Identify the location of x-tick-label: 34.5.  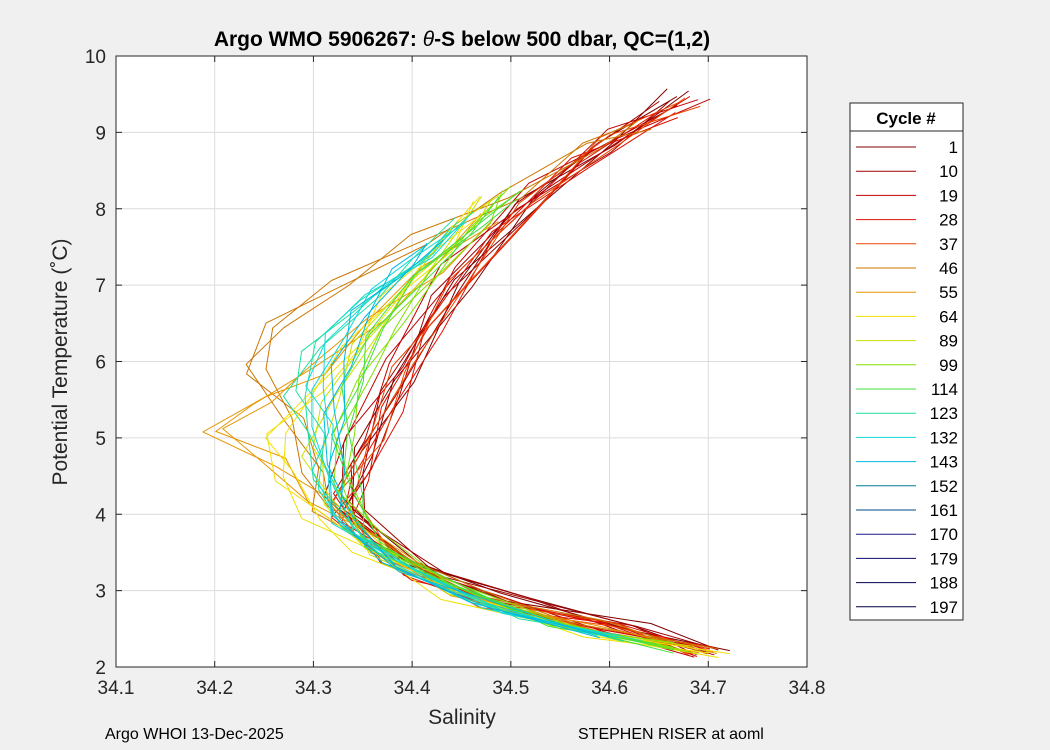
(510, 688).